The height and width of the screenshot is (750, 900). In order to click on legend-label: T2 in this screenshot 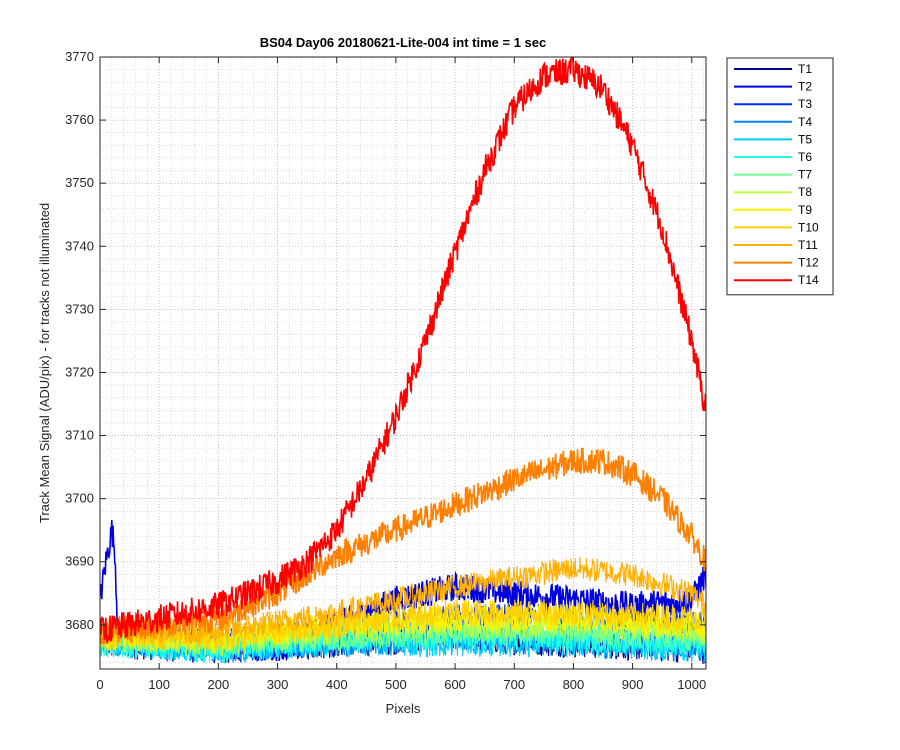, I will do `click(805, 87)`.